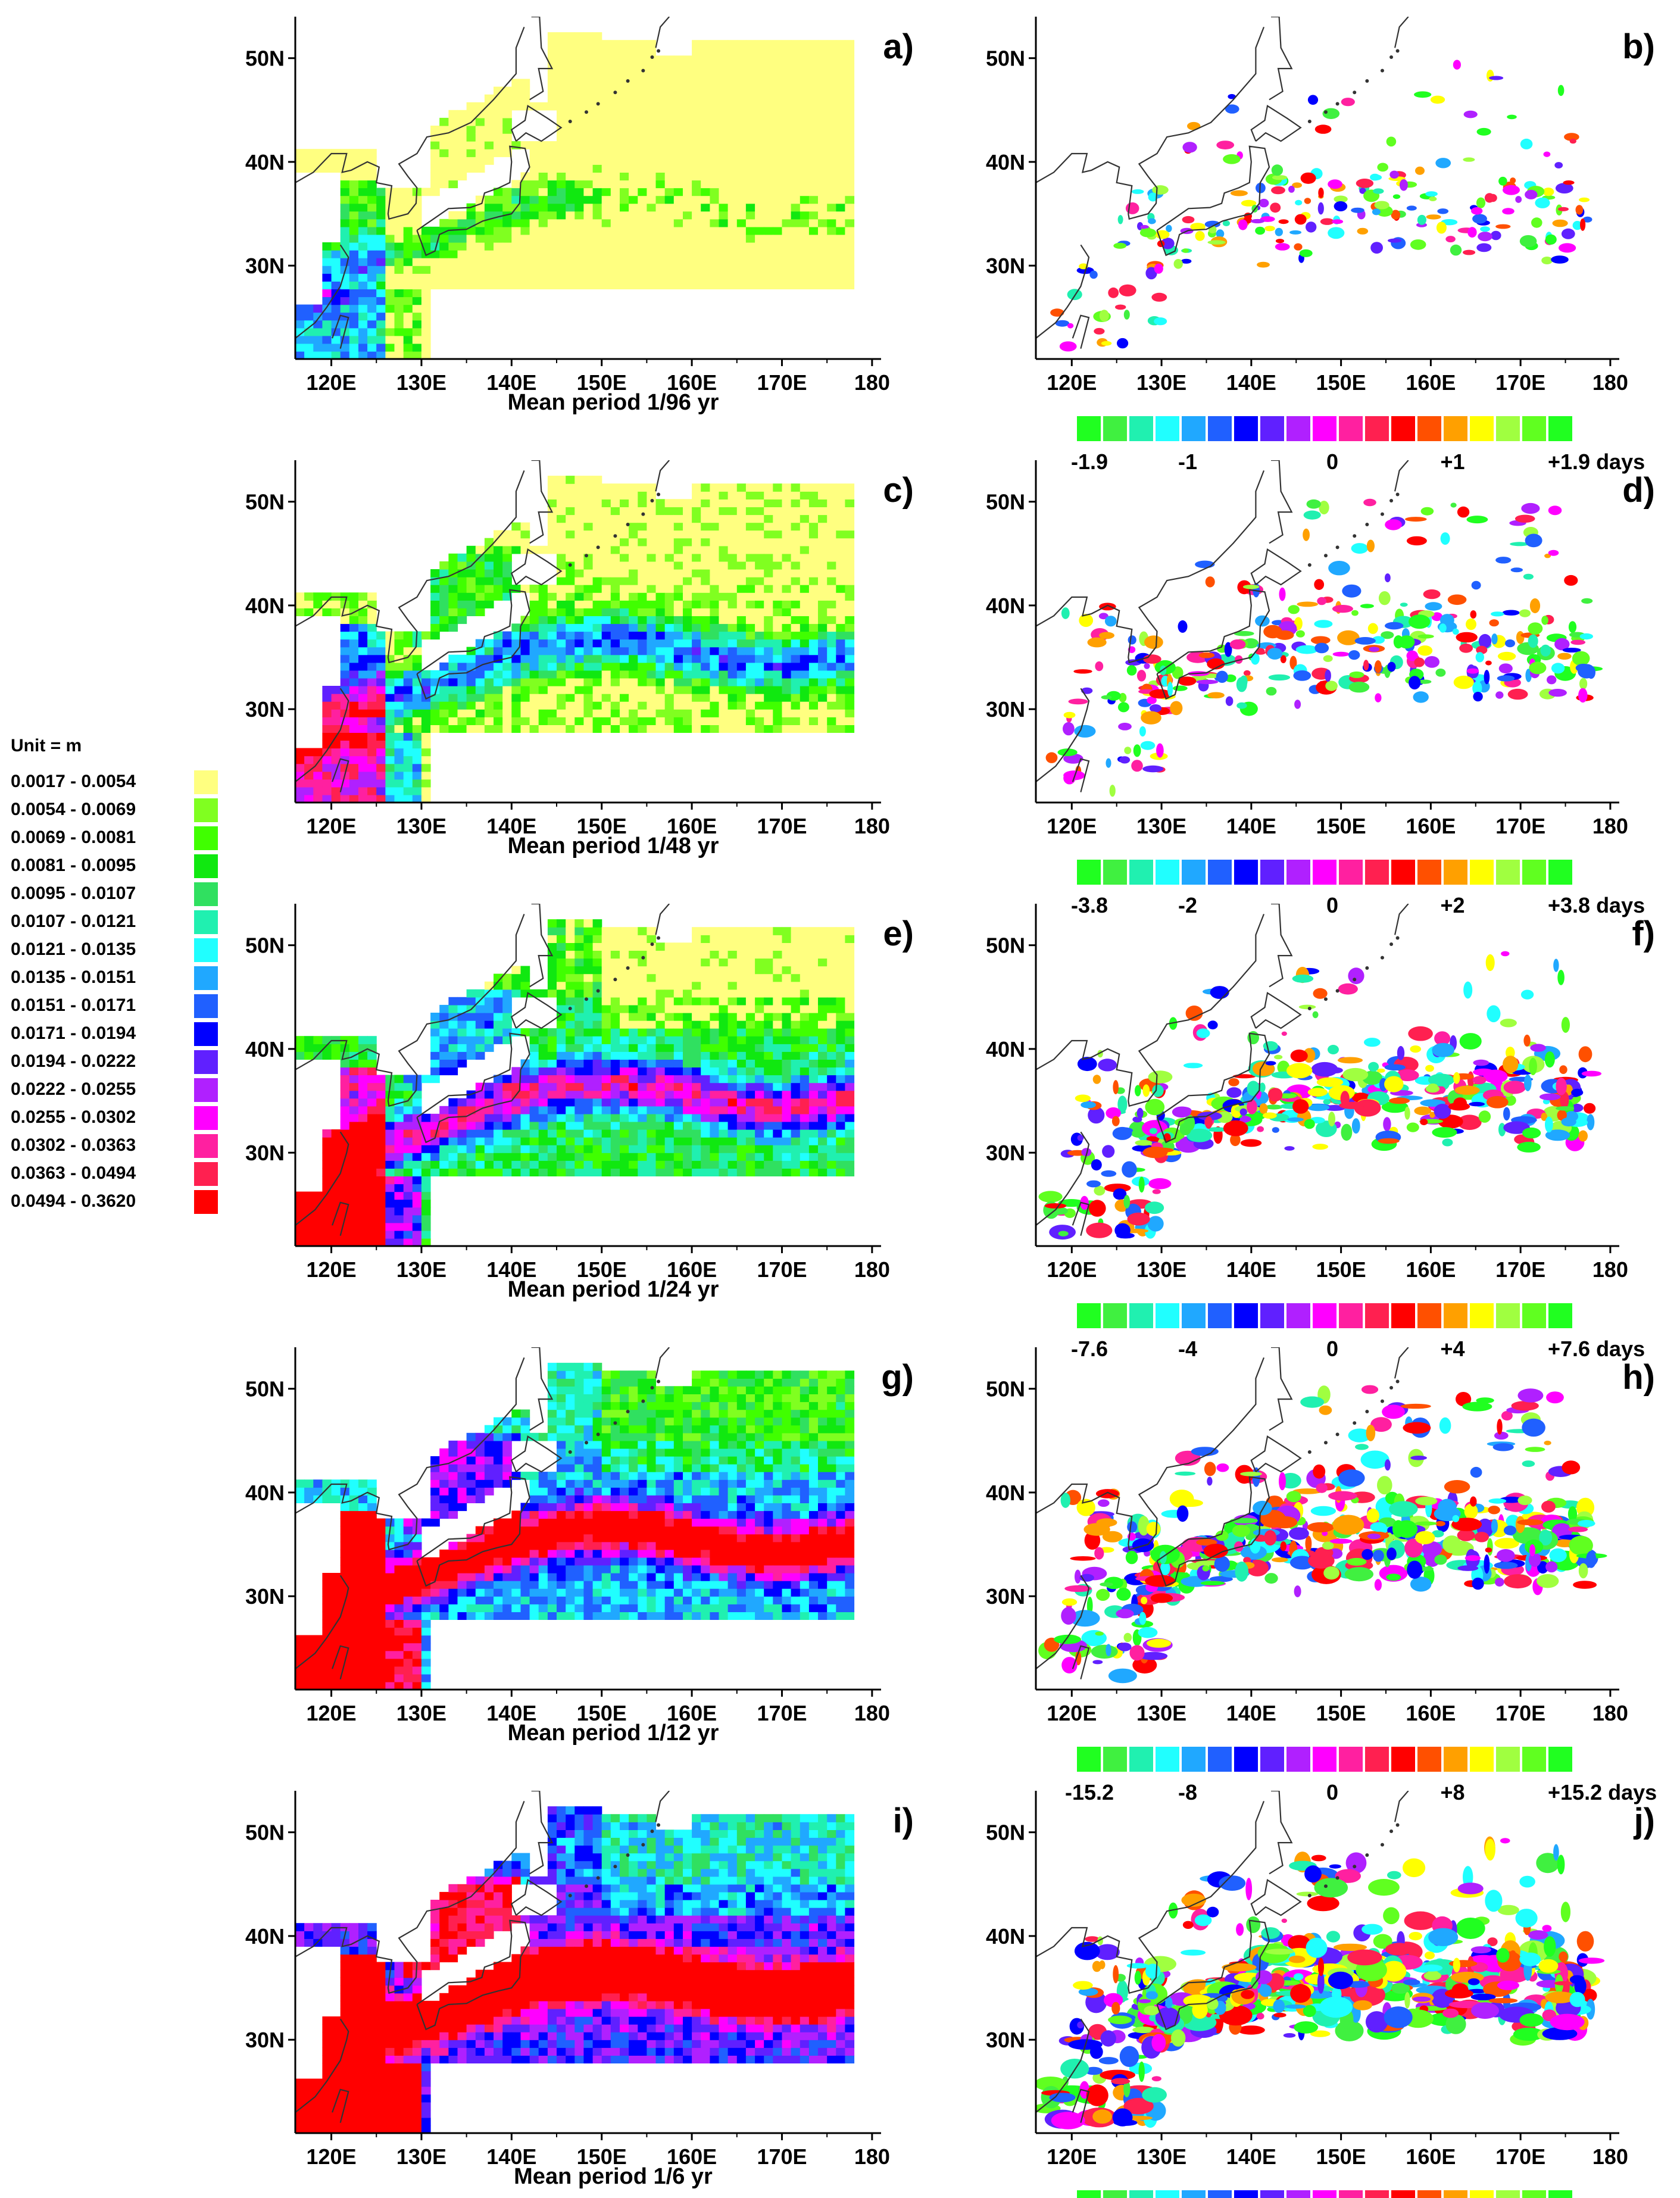 This screenshot has width=1680, height=2198. Describe the element at coordinates (1452, 905) in the screenshot. I see `phase-colorbar-label: +2` at that location.